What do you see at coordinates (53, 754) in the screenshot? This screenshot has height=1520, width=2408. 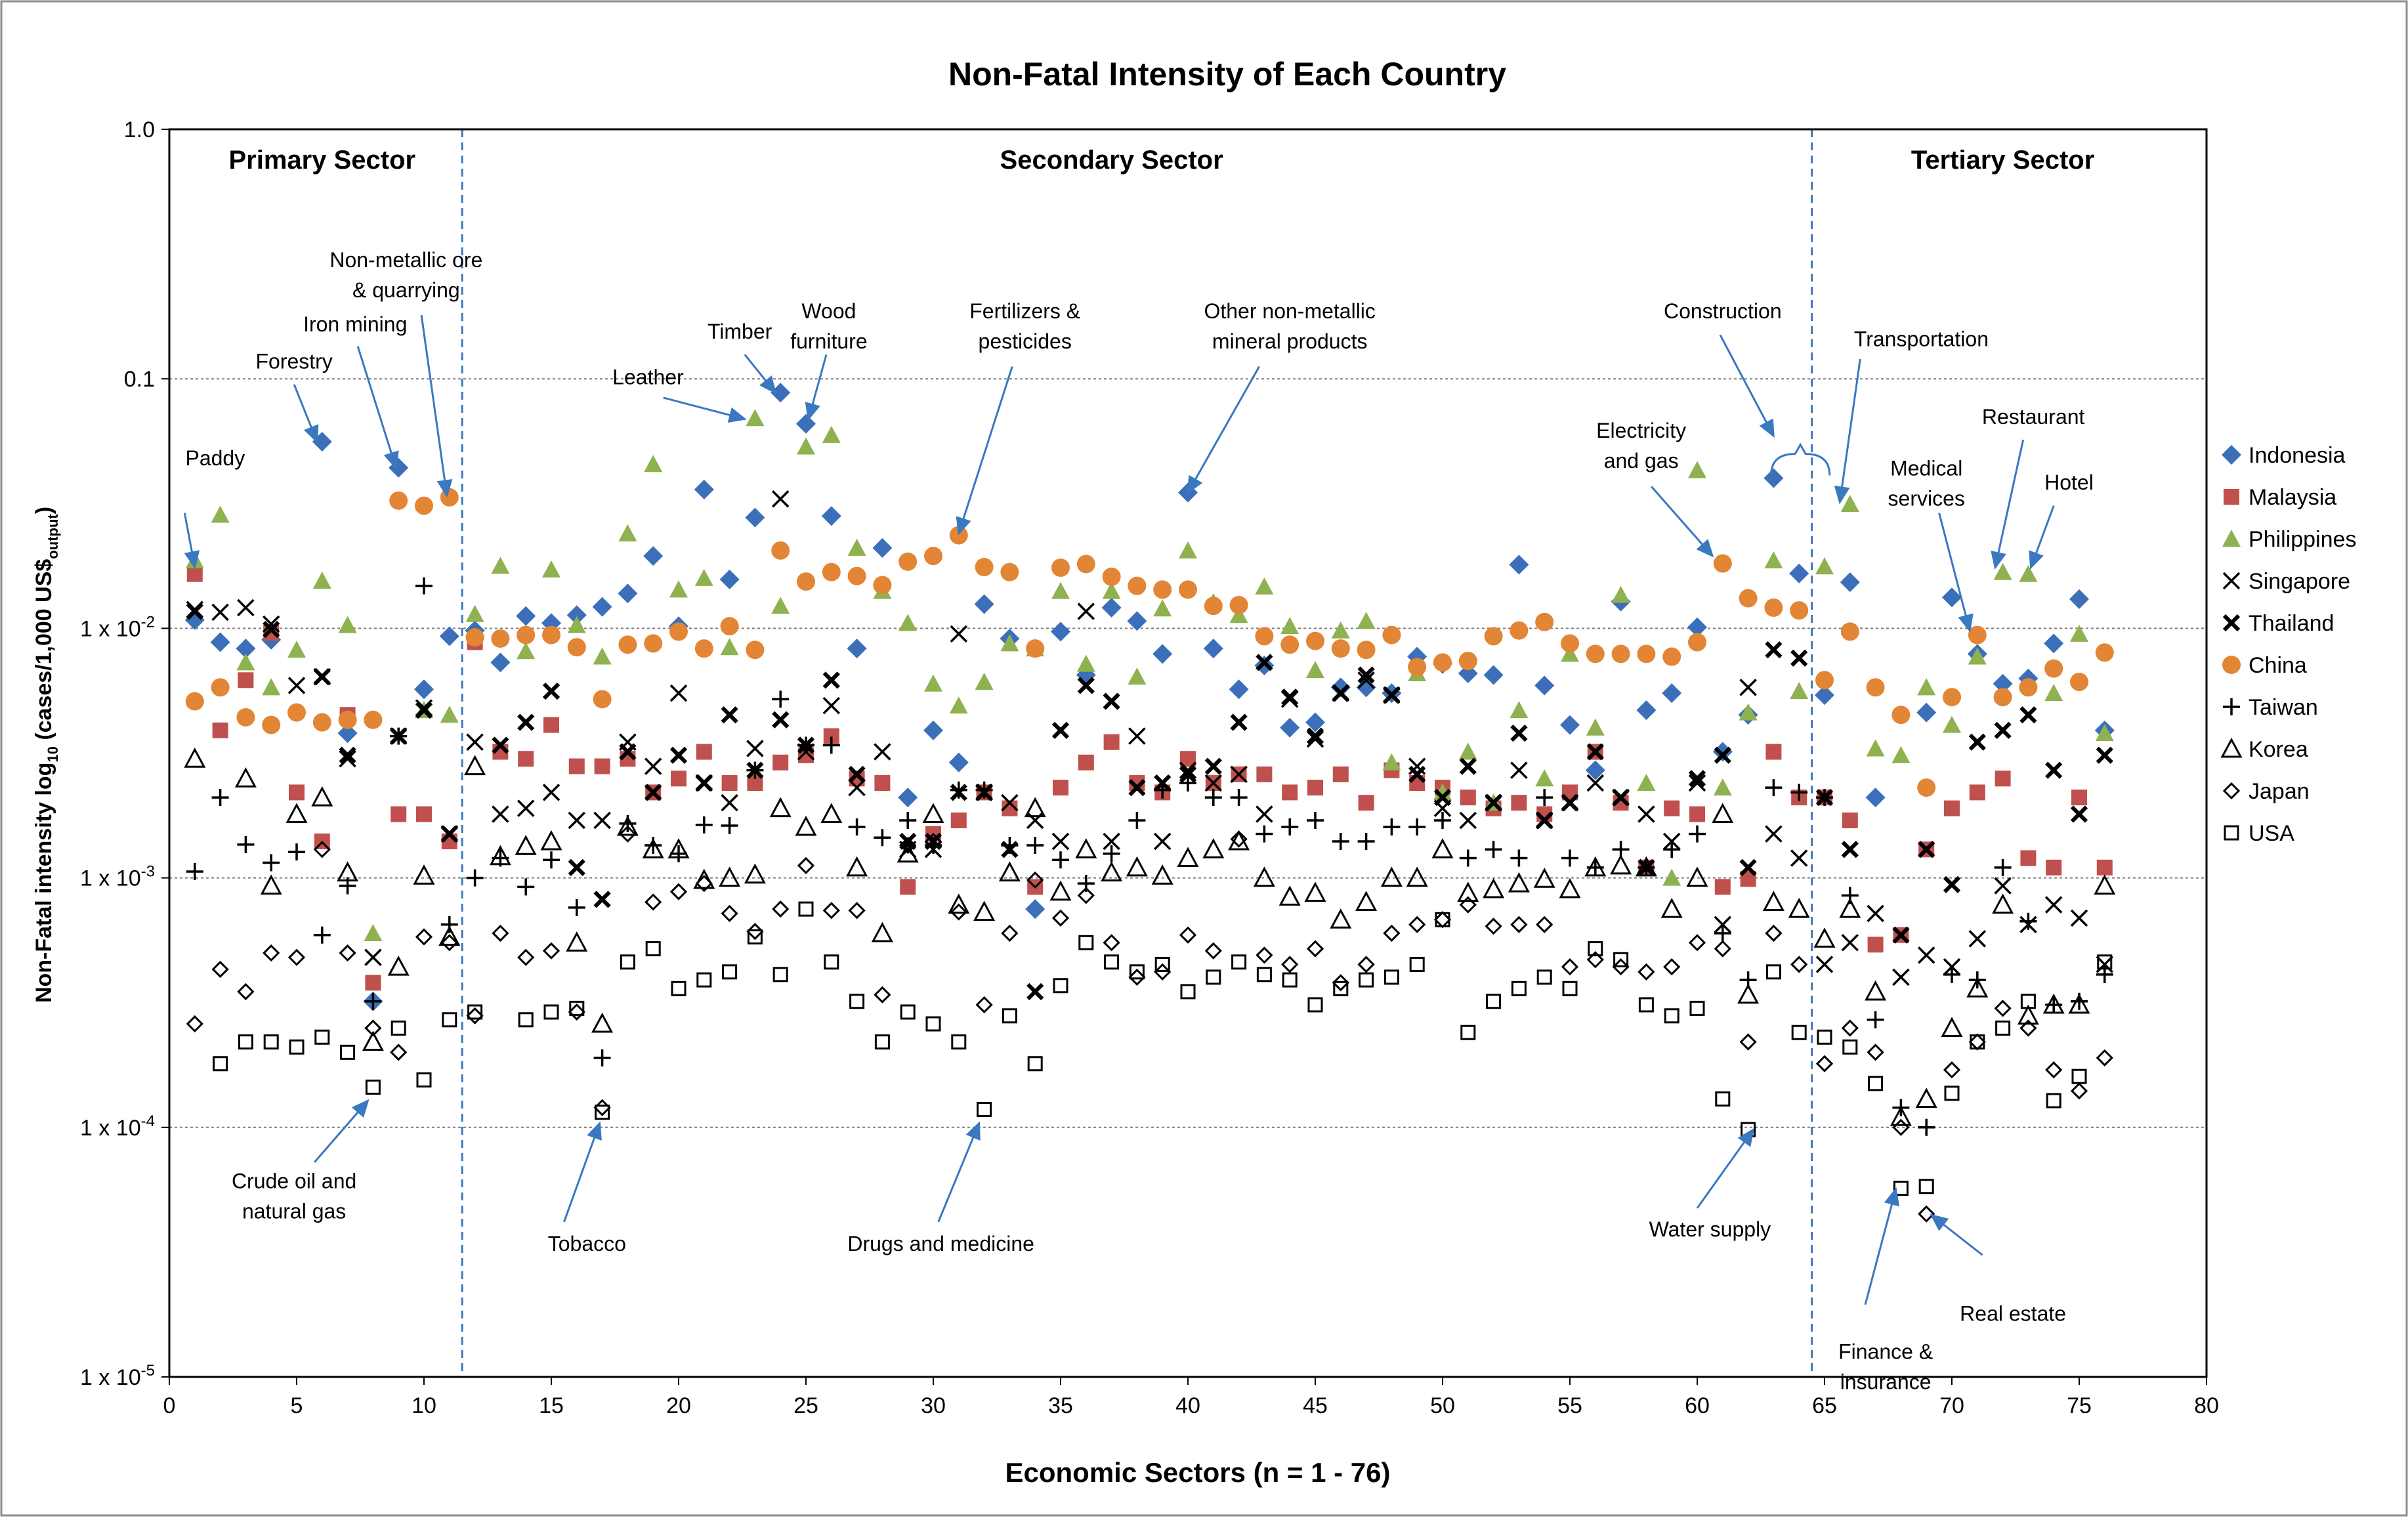 I see `y-axis-title-sub10: 10` at bounding box center [53, 754].